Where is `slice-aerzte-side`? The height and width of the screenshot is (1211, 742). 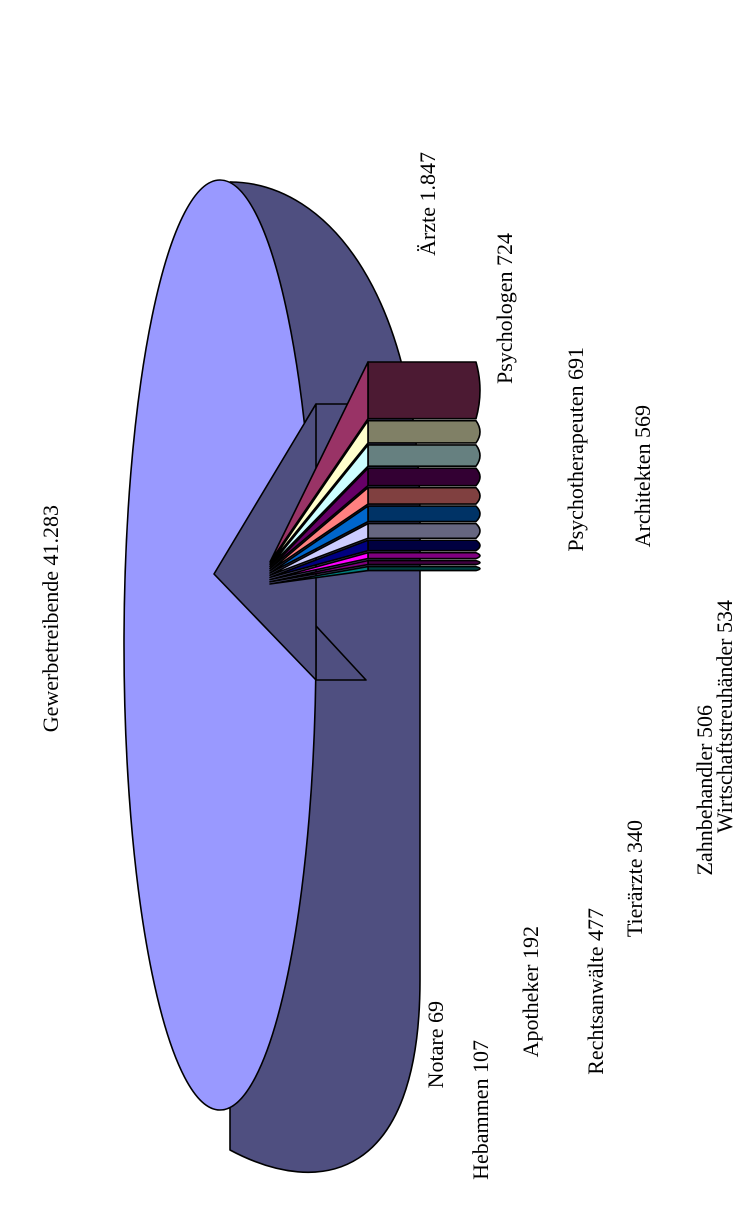
slice-aerzte-side is located at coordinates (424, 390).